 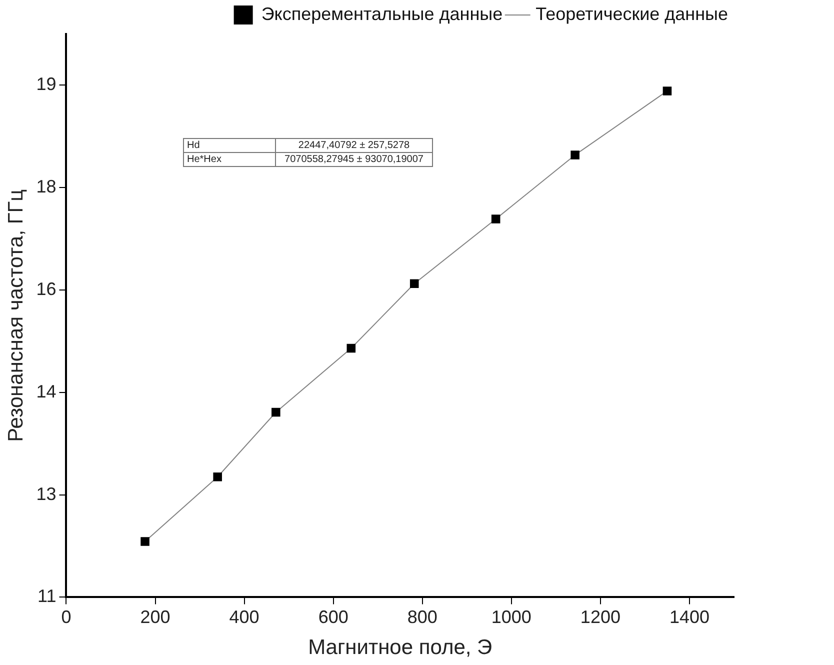 What do you see at coordinates (66, 616) in the screenshot?
I see `x-tick-label: 0` at bounding box center [66, 616].